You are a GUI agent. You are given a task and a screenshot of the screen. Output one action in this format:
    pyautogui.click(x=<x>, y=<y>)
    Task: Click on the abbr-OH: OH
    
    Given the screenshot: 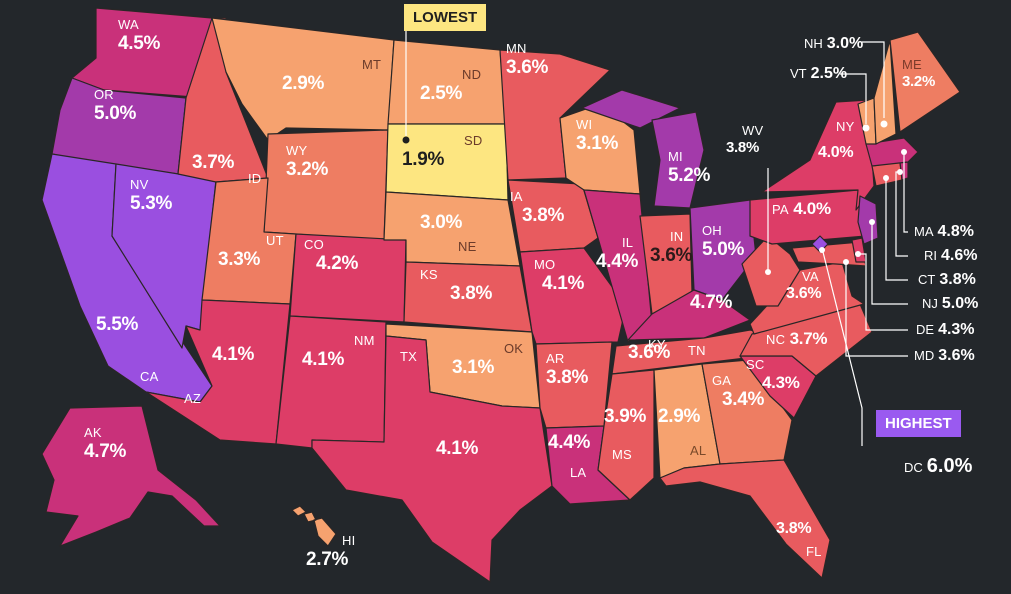 What is the action you would take?
    pyautogui.click(x=712, y=230)
    